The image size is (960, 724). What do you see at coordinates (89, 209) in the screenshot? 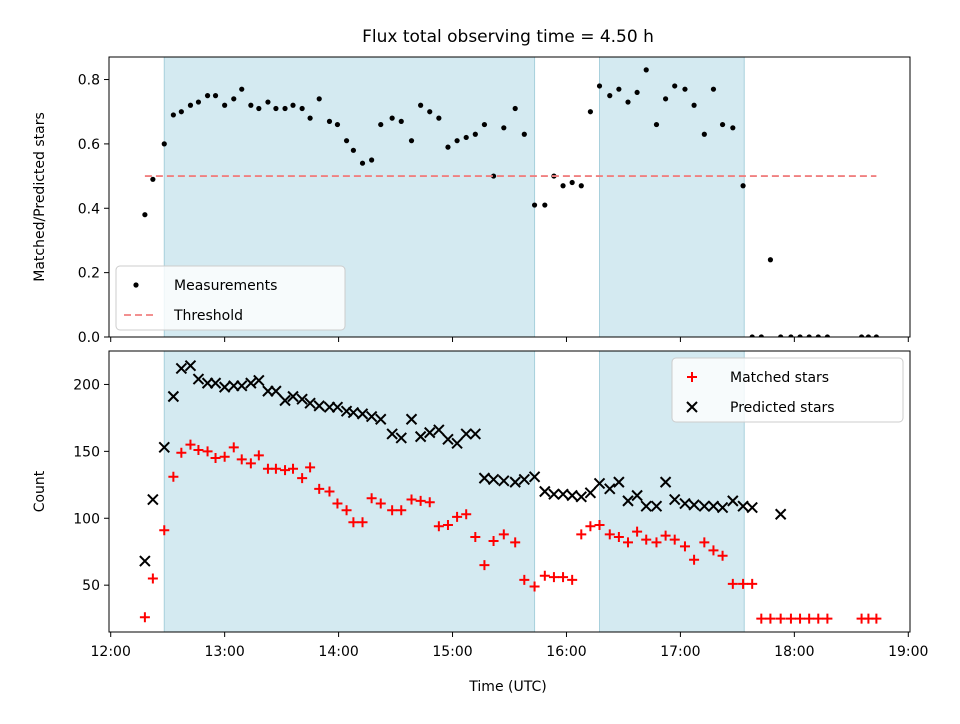
I see `y-tick-label: 0.4` at bounding box center [89, 209].